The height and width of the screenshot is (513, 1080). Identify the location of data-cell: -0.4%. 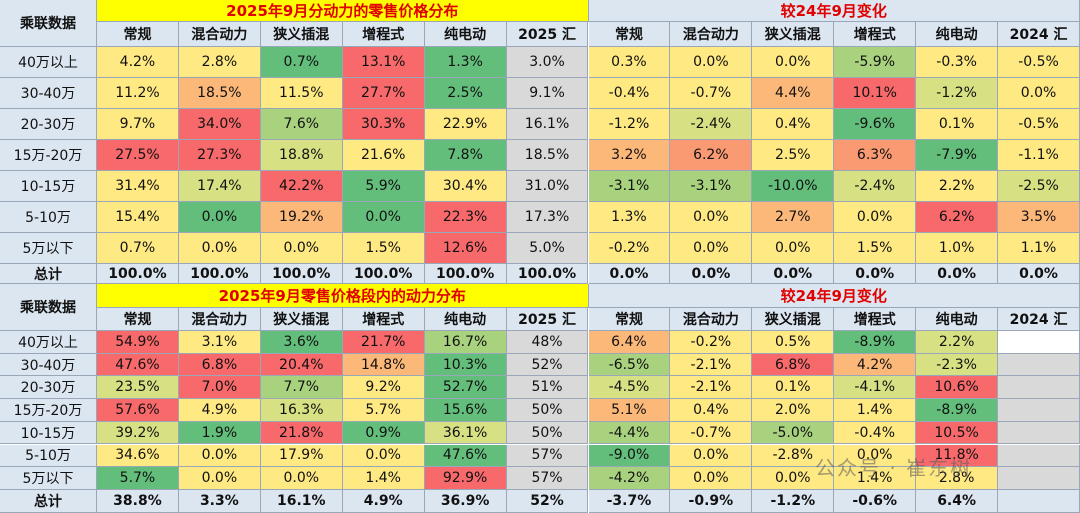
(629, 93).